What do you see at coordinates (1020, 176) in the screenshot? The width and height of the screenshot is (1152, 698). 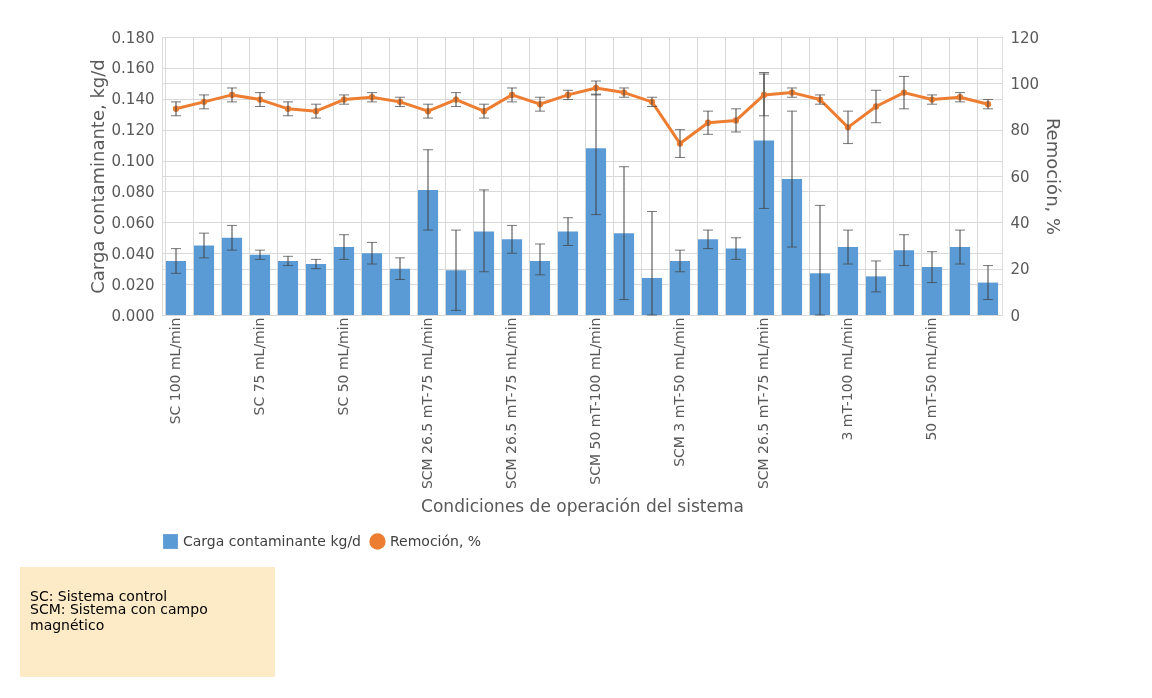 I see `y2-tick-label: 60` at bounding box center [1020, 176].